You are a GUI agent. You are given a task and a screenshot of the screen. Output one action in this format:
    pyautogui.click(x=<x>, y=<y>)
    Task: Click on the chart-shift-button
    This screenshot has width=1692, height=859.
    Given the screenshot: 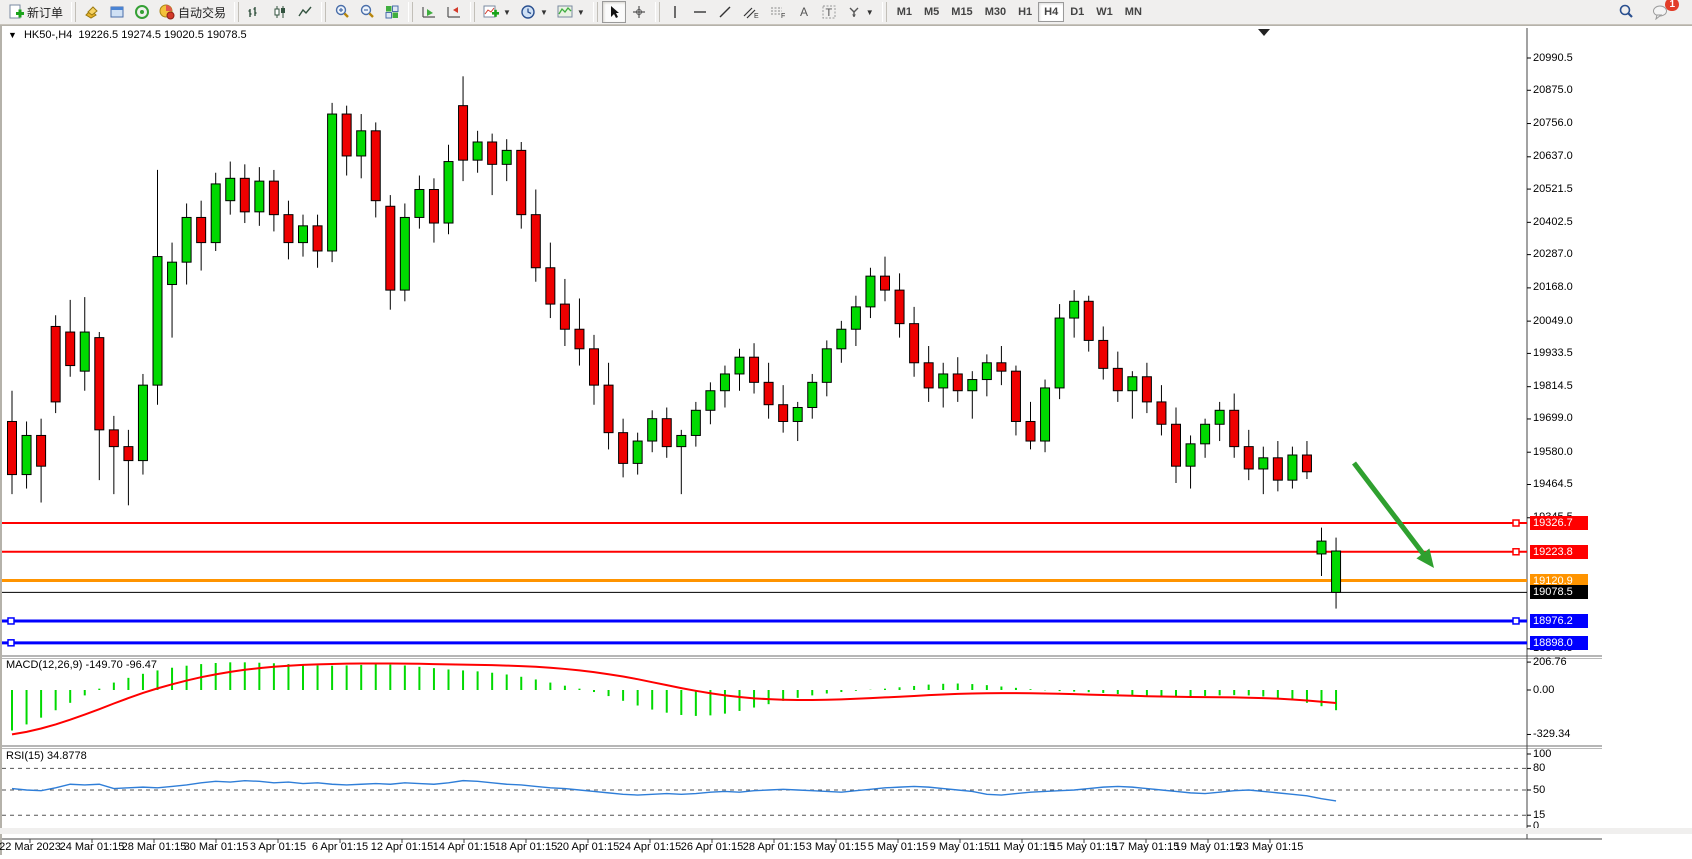 What is the action you would take?
    pyautogui.click(x=454, y=12)
    